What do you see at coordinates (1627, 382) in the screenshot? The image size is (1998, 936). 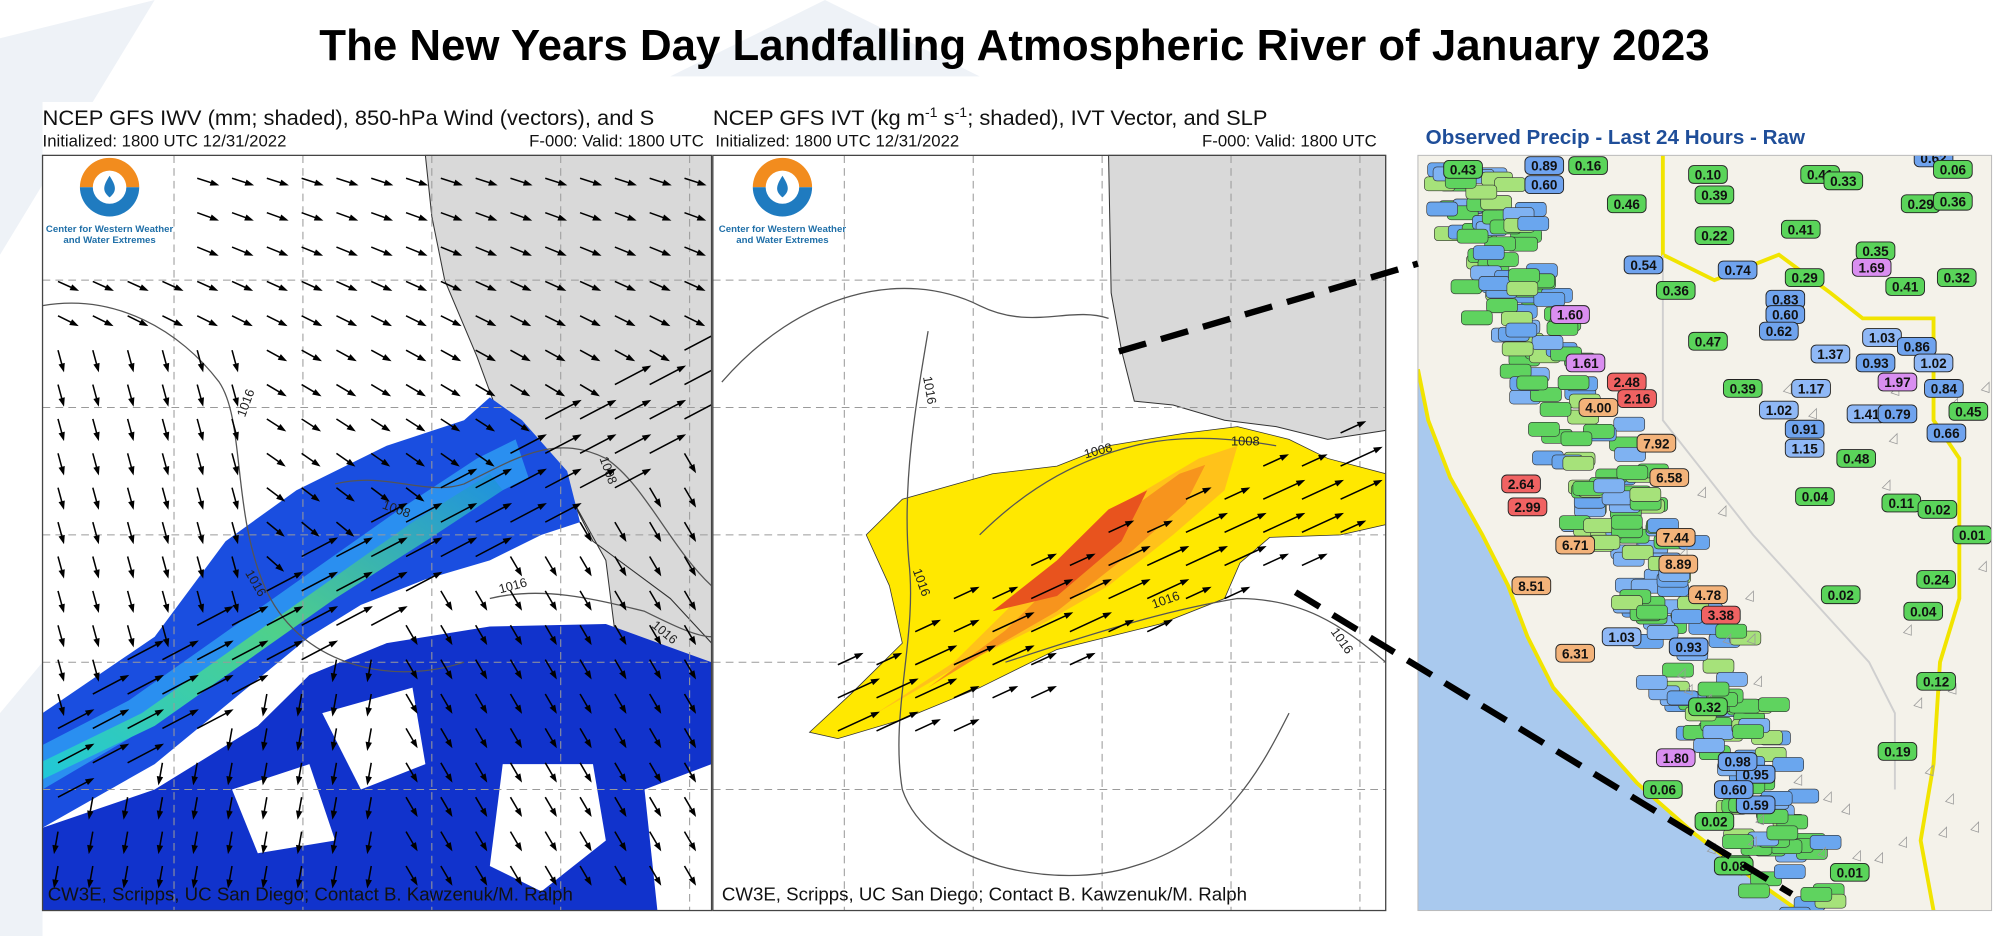 I see `station-value: 2.48` at bounding box center [1627, 382].